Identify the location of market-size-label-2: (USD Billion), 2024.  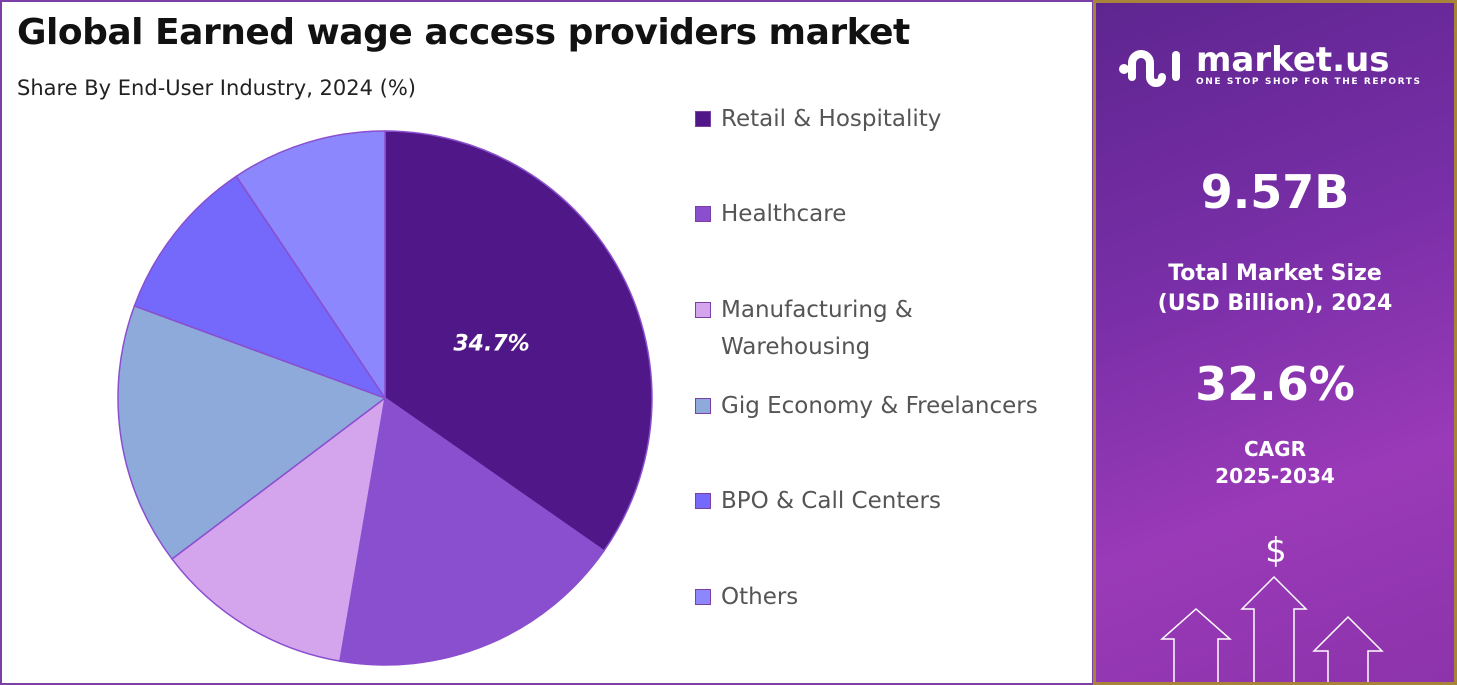
(1275, 303).